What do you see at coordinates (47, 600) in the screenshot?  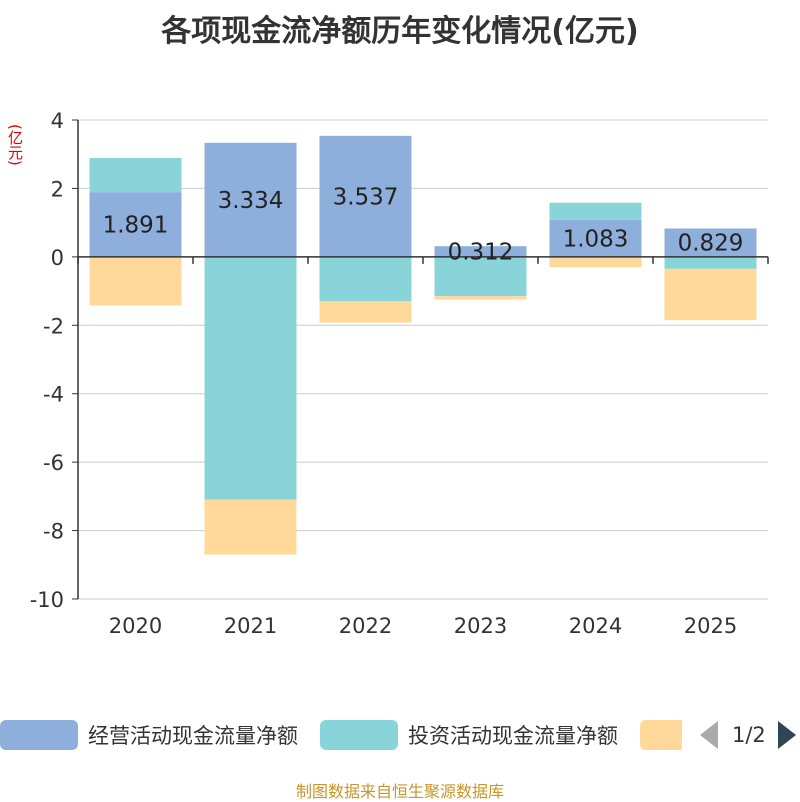 I see `y-tick-label: -10` at bounding box center [47, 600].